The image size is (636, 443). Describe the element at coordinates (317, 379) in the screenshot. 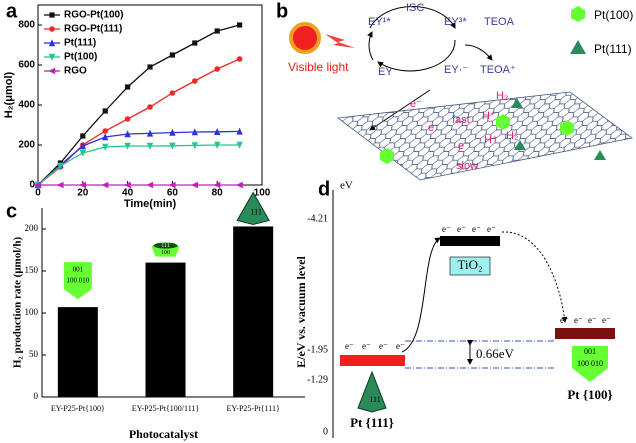

I see `level: -1.29` at that location.